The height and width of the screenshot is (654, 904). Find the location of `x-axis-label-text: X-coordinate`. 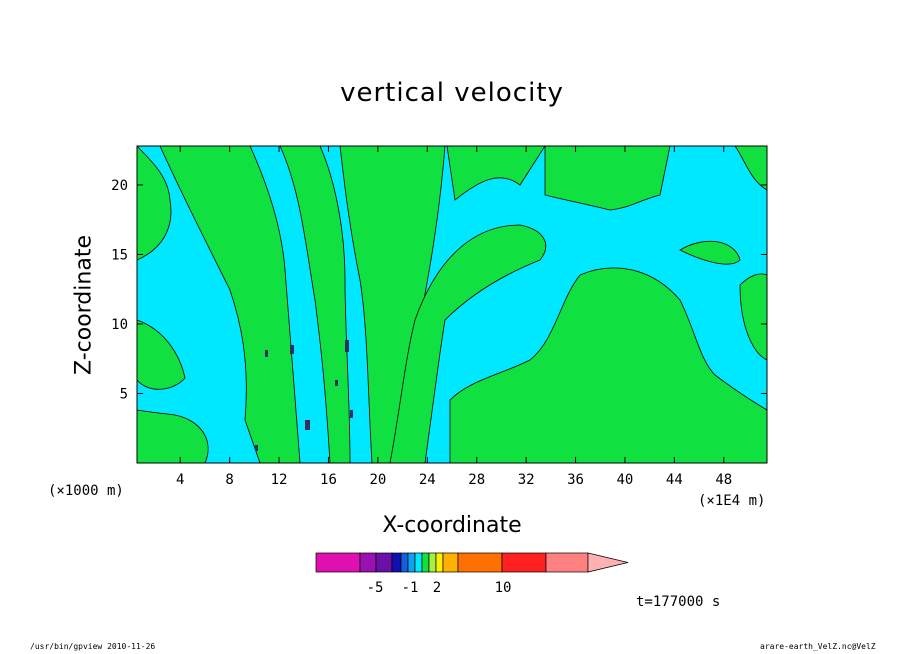

x-axis-label-text: X-coordinate is located at coordinates (452, 525).